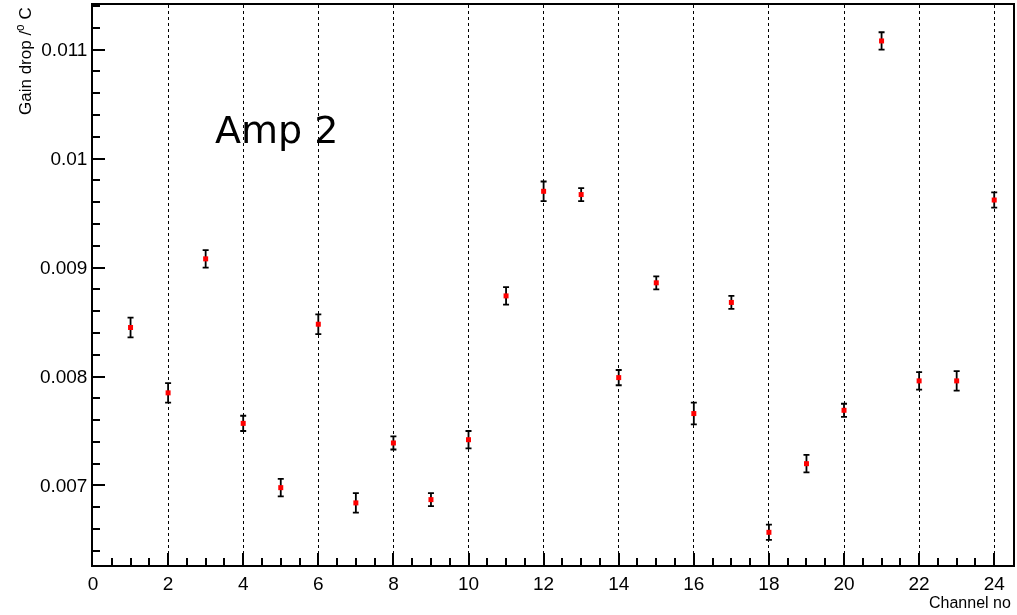  What do you see at coordinates (919, 583) in the screenshot?
I see `x-tick-label: 22` at bounding box center [919, 583].